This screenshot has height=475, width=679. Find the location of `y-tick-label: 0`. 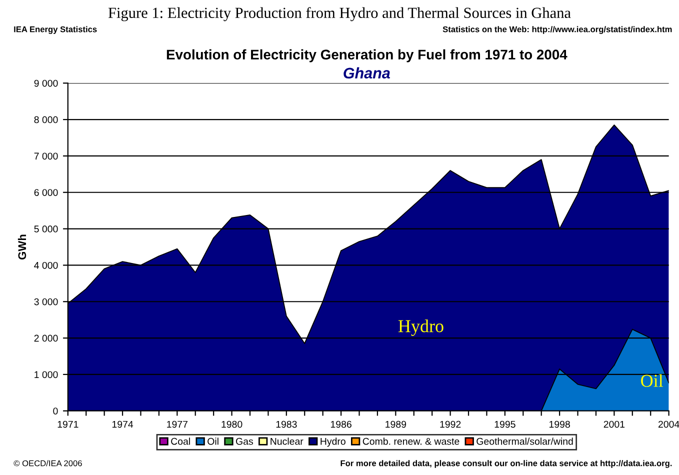

y-tick-label: 0 is located at coordinates (55, 411).